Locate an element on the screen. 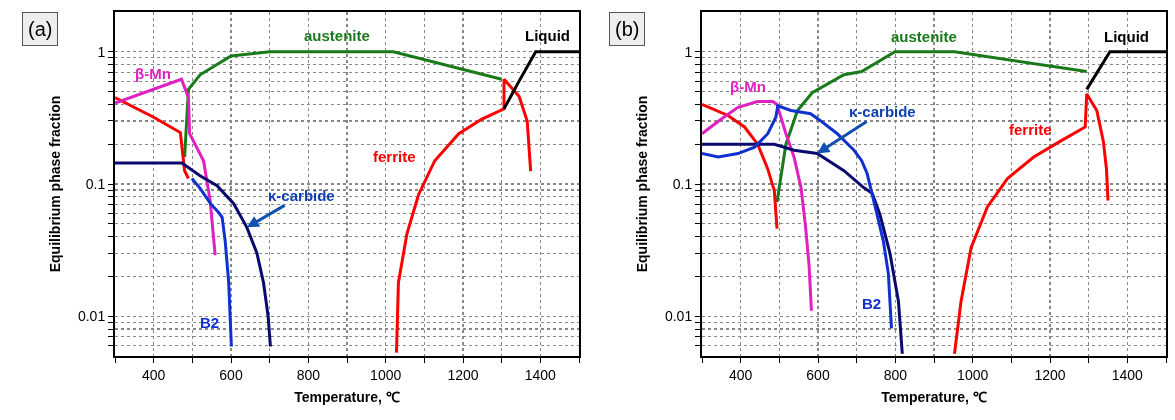 The width and height of the screenshot is (1175, 420). text: κ-carbide is located at coordinates (882, 111).